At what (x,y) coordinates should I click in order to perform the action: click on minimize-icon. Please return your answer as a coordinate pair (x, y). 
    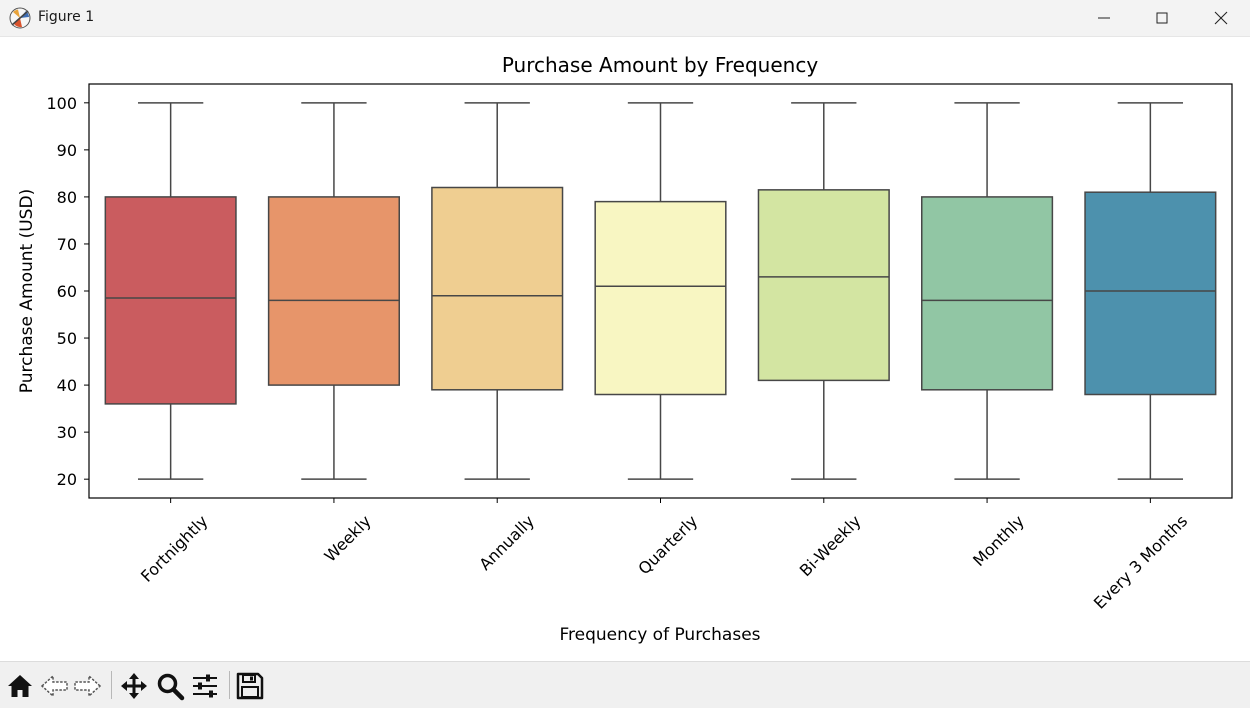
    Looking at the image, I should click on (1104, 18).